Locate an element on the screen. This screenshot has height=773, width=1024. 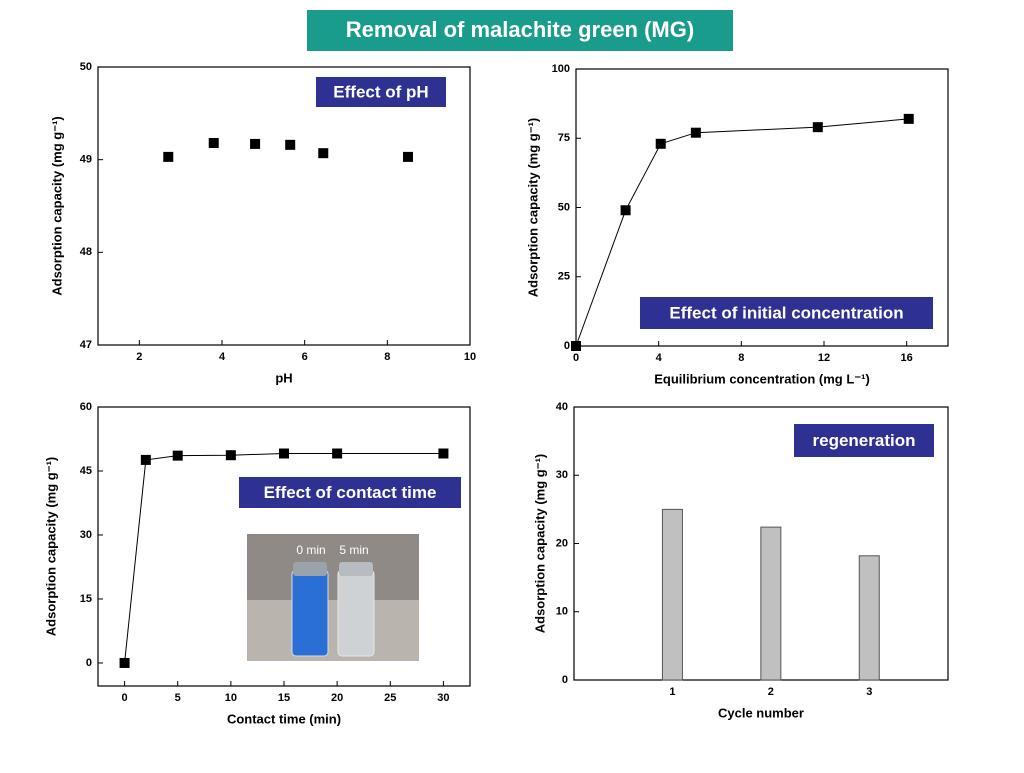
y-tick-label: 20 is located at coordinates (562, 543).